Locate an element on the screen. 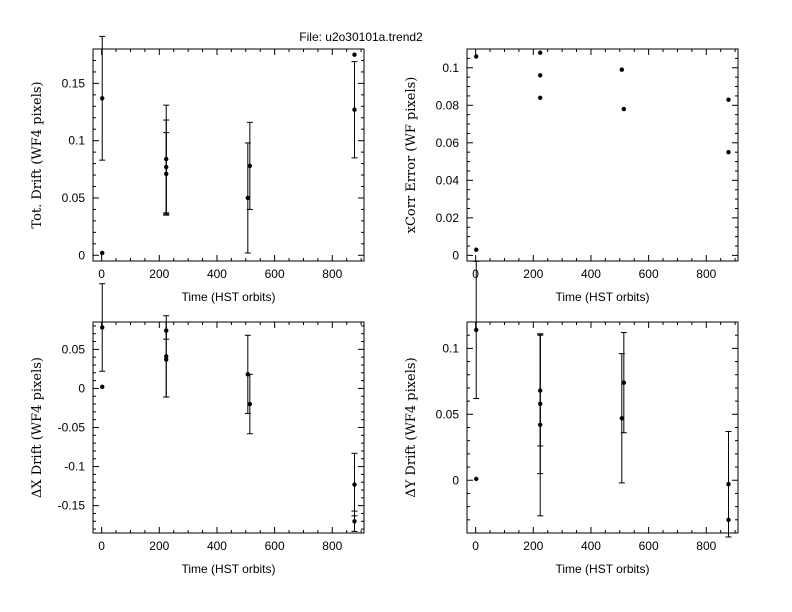 The image size is (792, 612). y-tick-label: 0.15 is located at coordinates (74, 83).